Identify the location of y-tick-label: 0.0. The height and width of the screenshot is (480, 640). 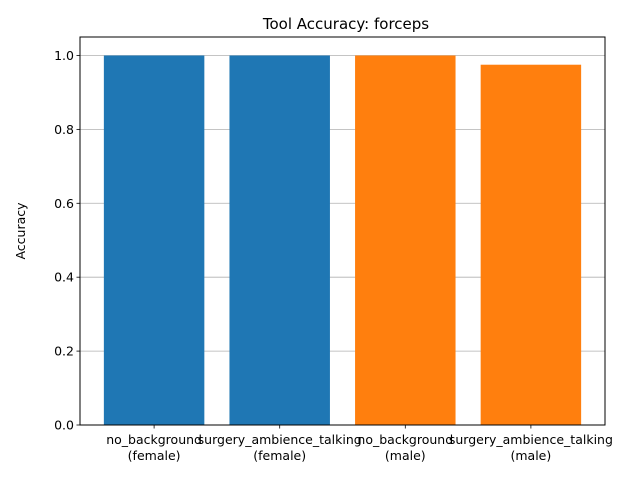
(64, 425).